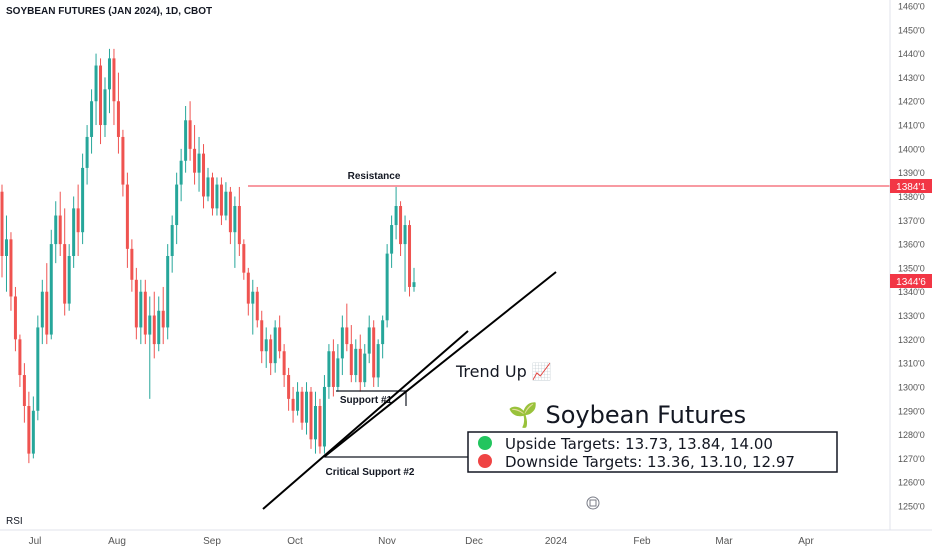  I want to click on price-tick-label: 1360'0, so click(911, 245).